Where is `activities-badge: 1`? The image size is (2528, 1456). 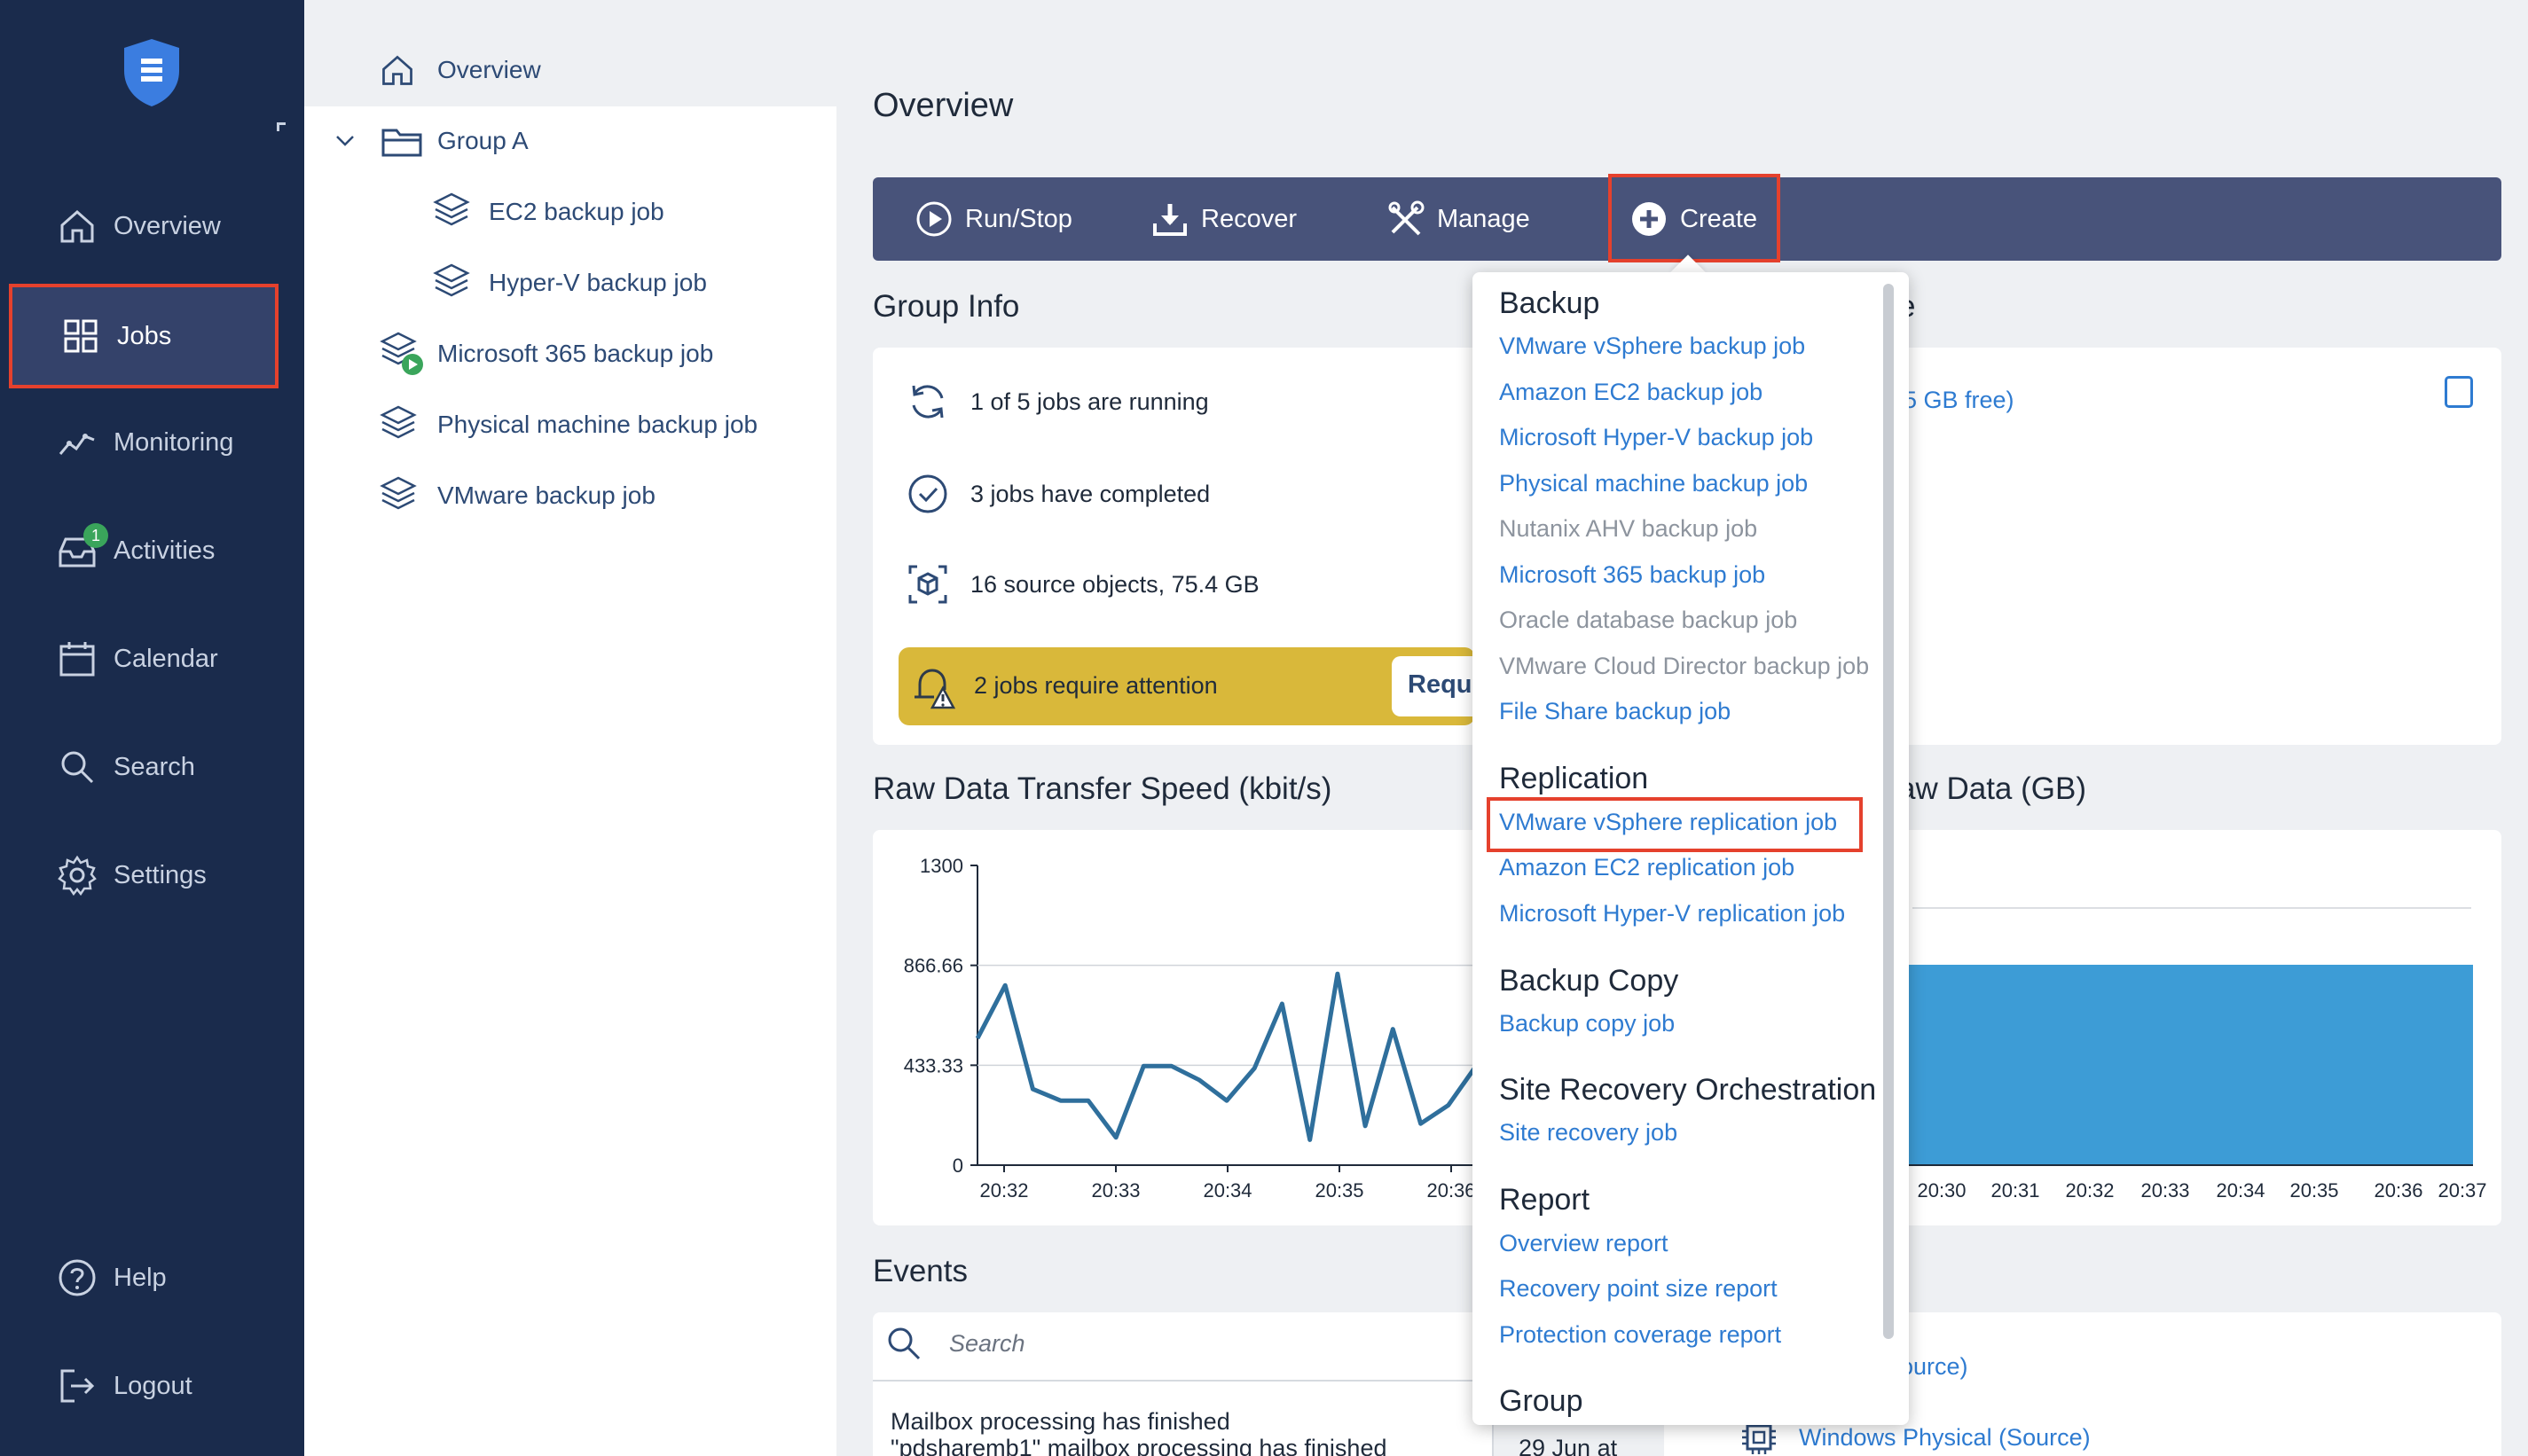
activities-badge: 1 is located at coordinates (95, 535).